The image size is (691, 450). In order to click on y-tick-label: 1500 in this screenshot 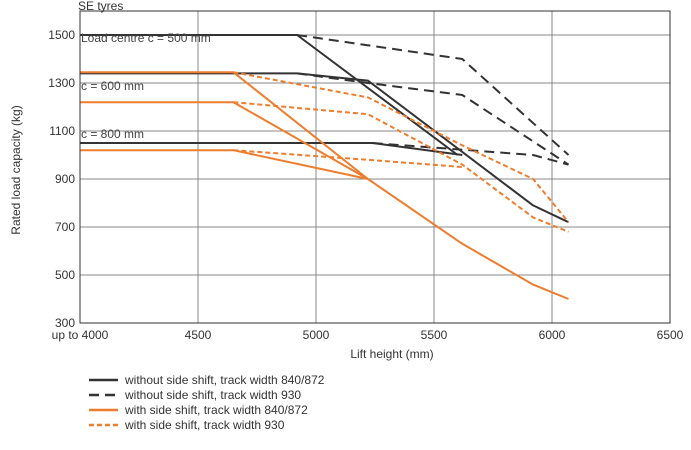, I will do `click(61, 35)`.